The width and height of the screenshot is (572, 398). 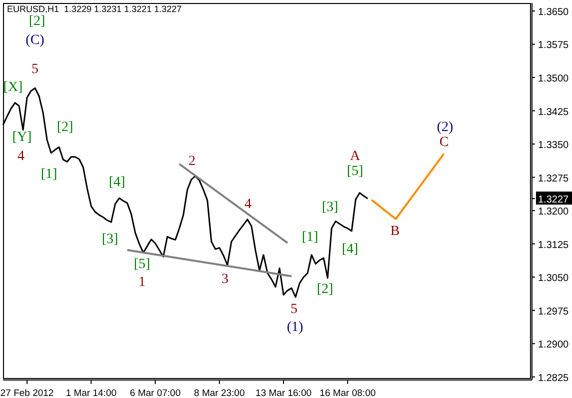 What do you see at coordinates (91, 393) in the screenshot?
I see `x-tick-label: 1 Mar 14:00` at bounding box center [91, 393].